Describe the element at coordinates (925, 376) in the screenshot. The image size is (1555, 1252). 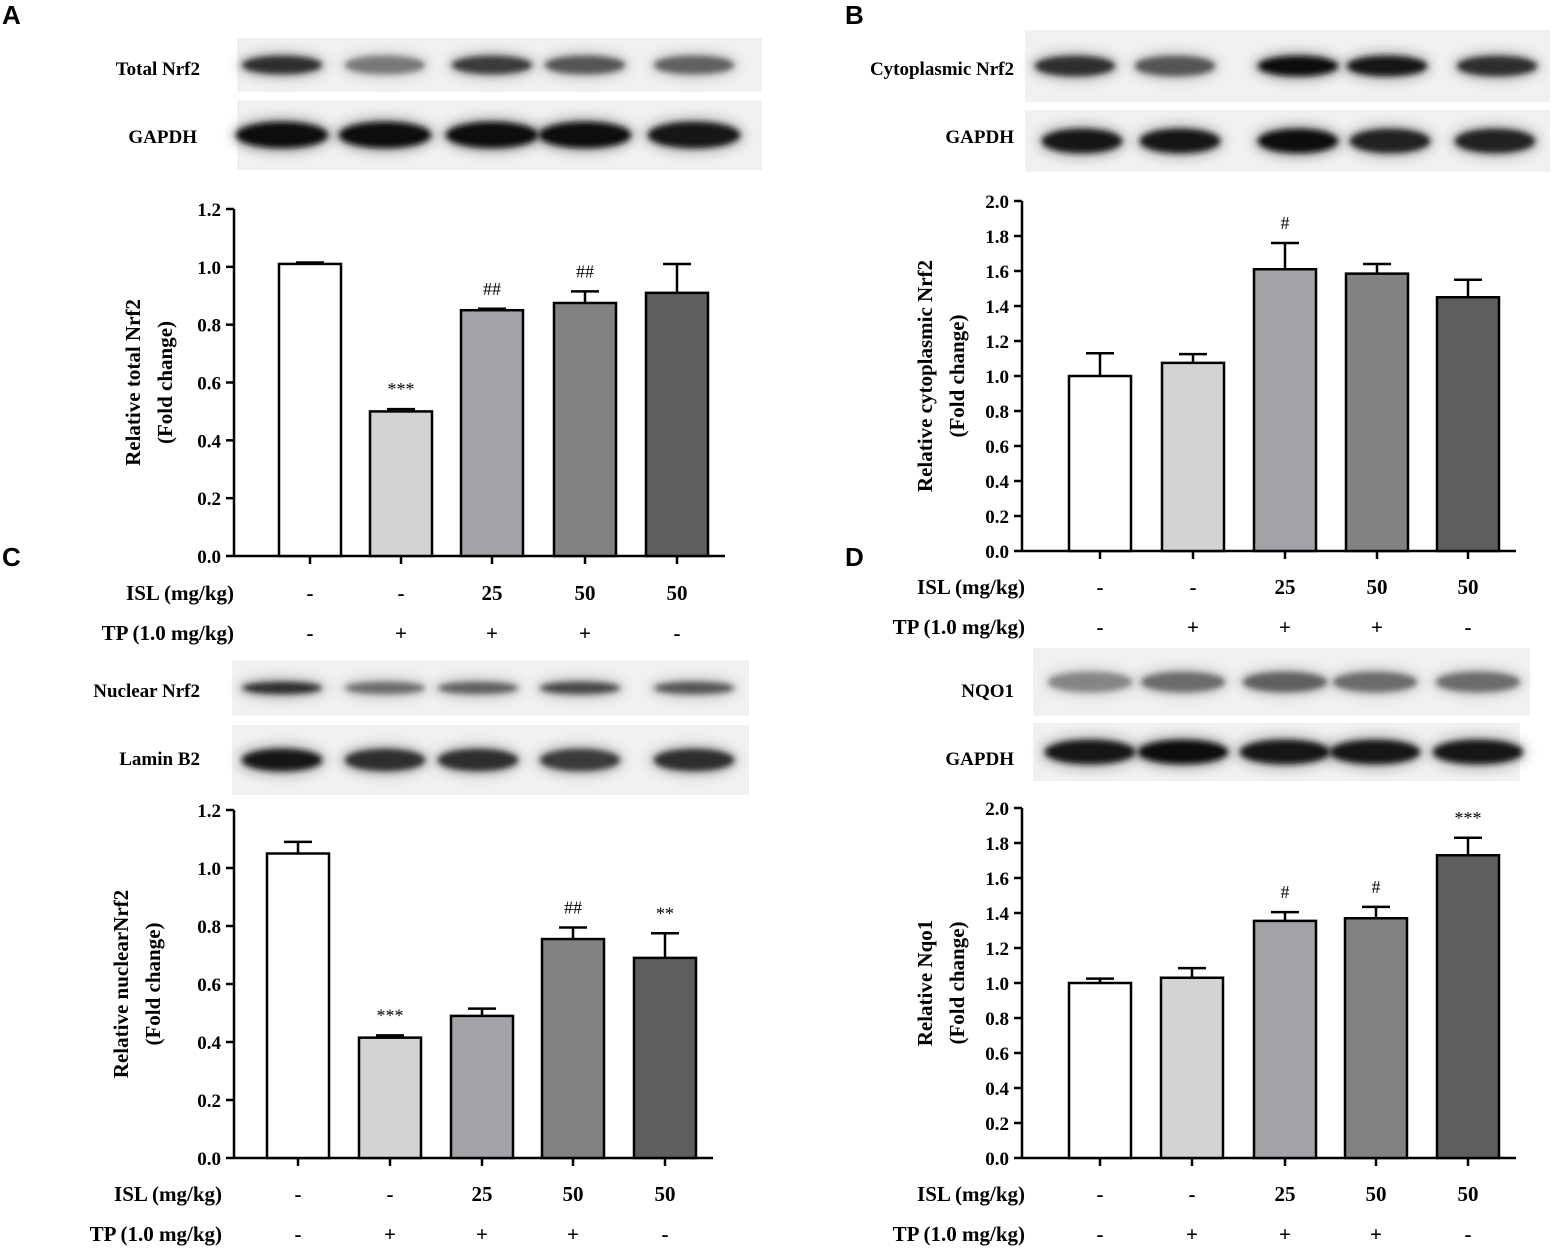
I see `y-axis-title: Relative cytoplasmic Nrf2` at that location.